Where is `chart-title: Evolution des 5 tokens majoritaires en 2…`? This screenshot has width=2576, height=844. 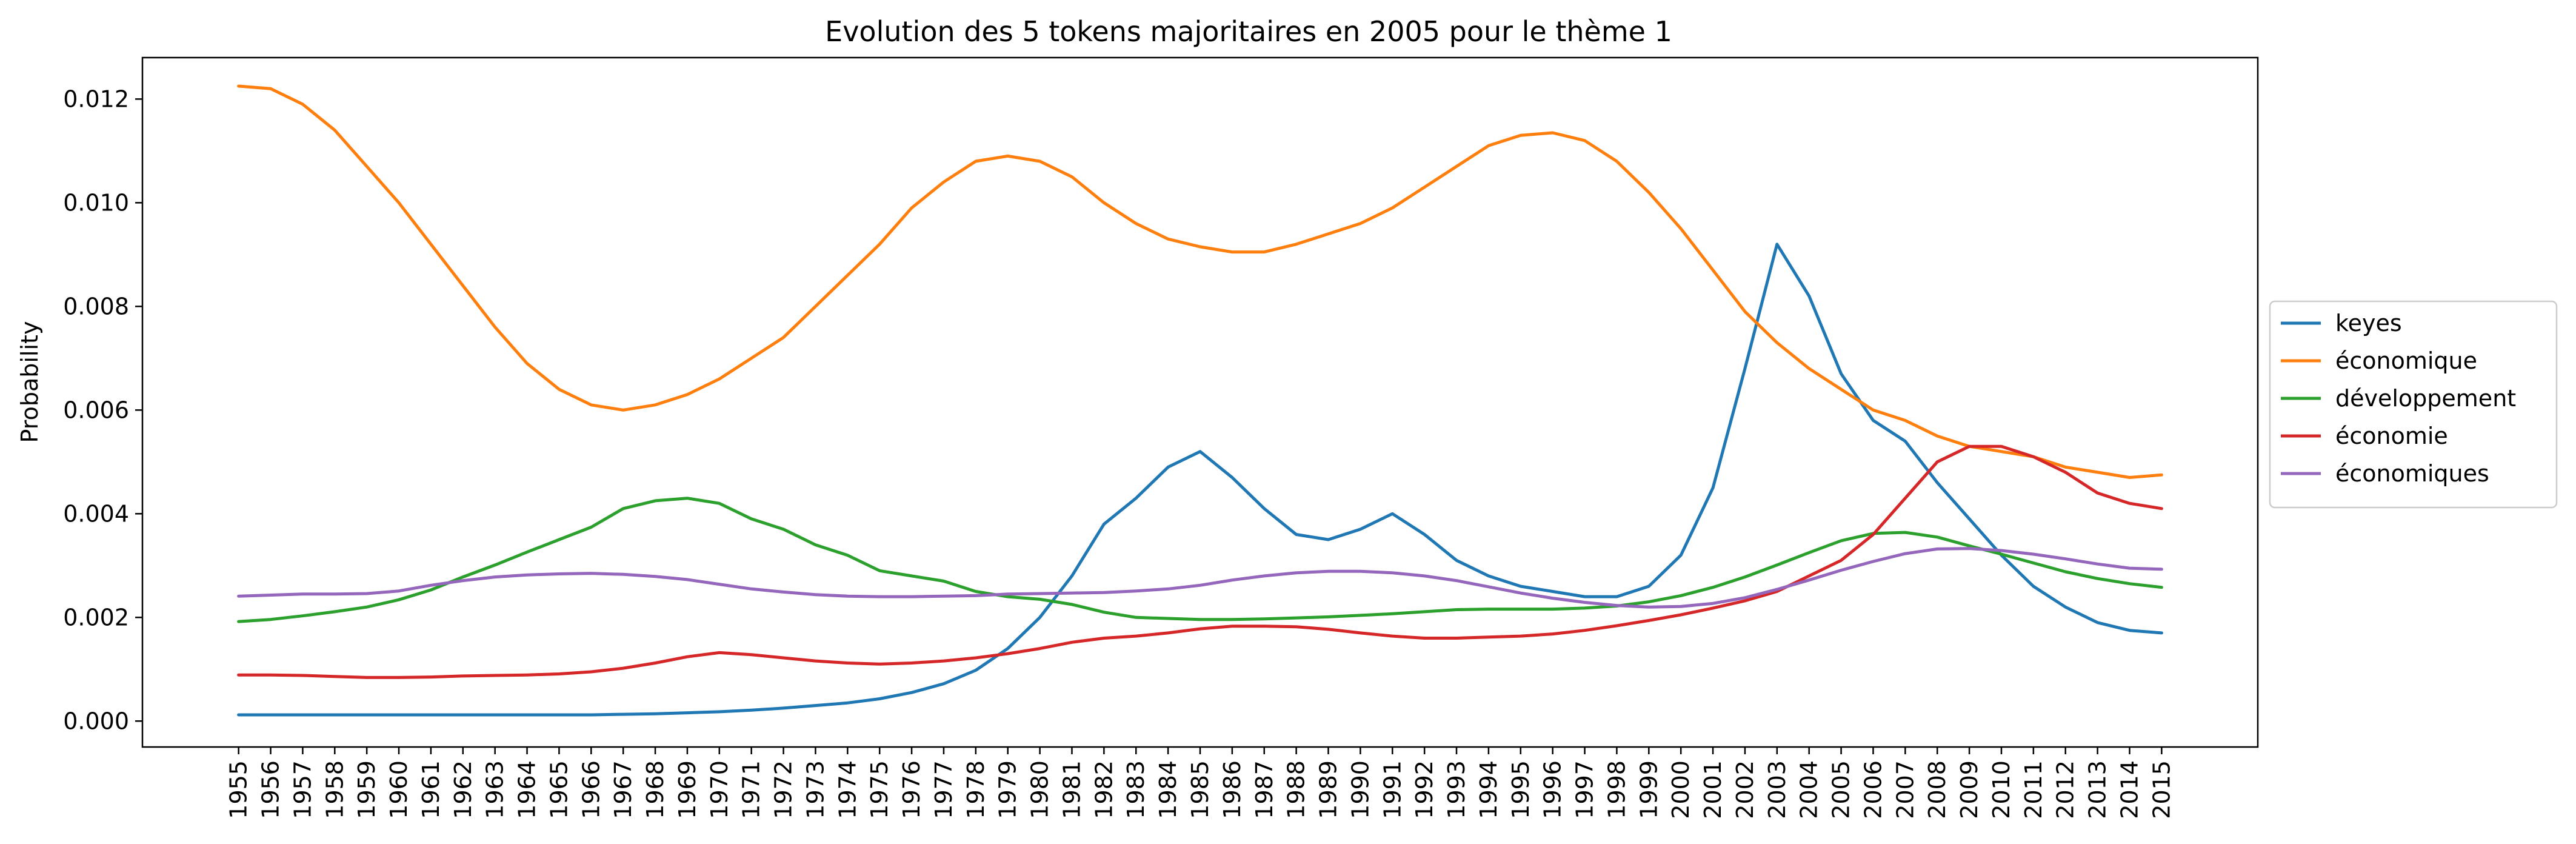 chart-title: Evolution des 5 tokens majoritaires en 2… is located at coordinates (1248, 31).